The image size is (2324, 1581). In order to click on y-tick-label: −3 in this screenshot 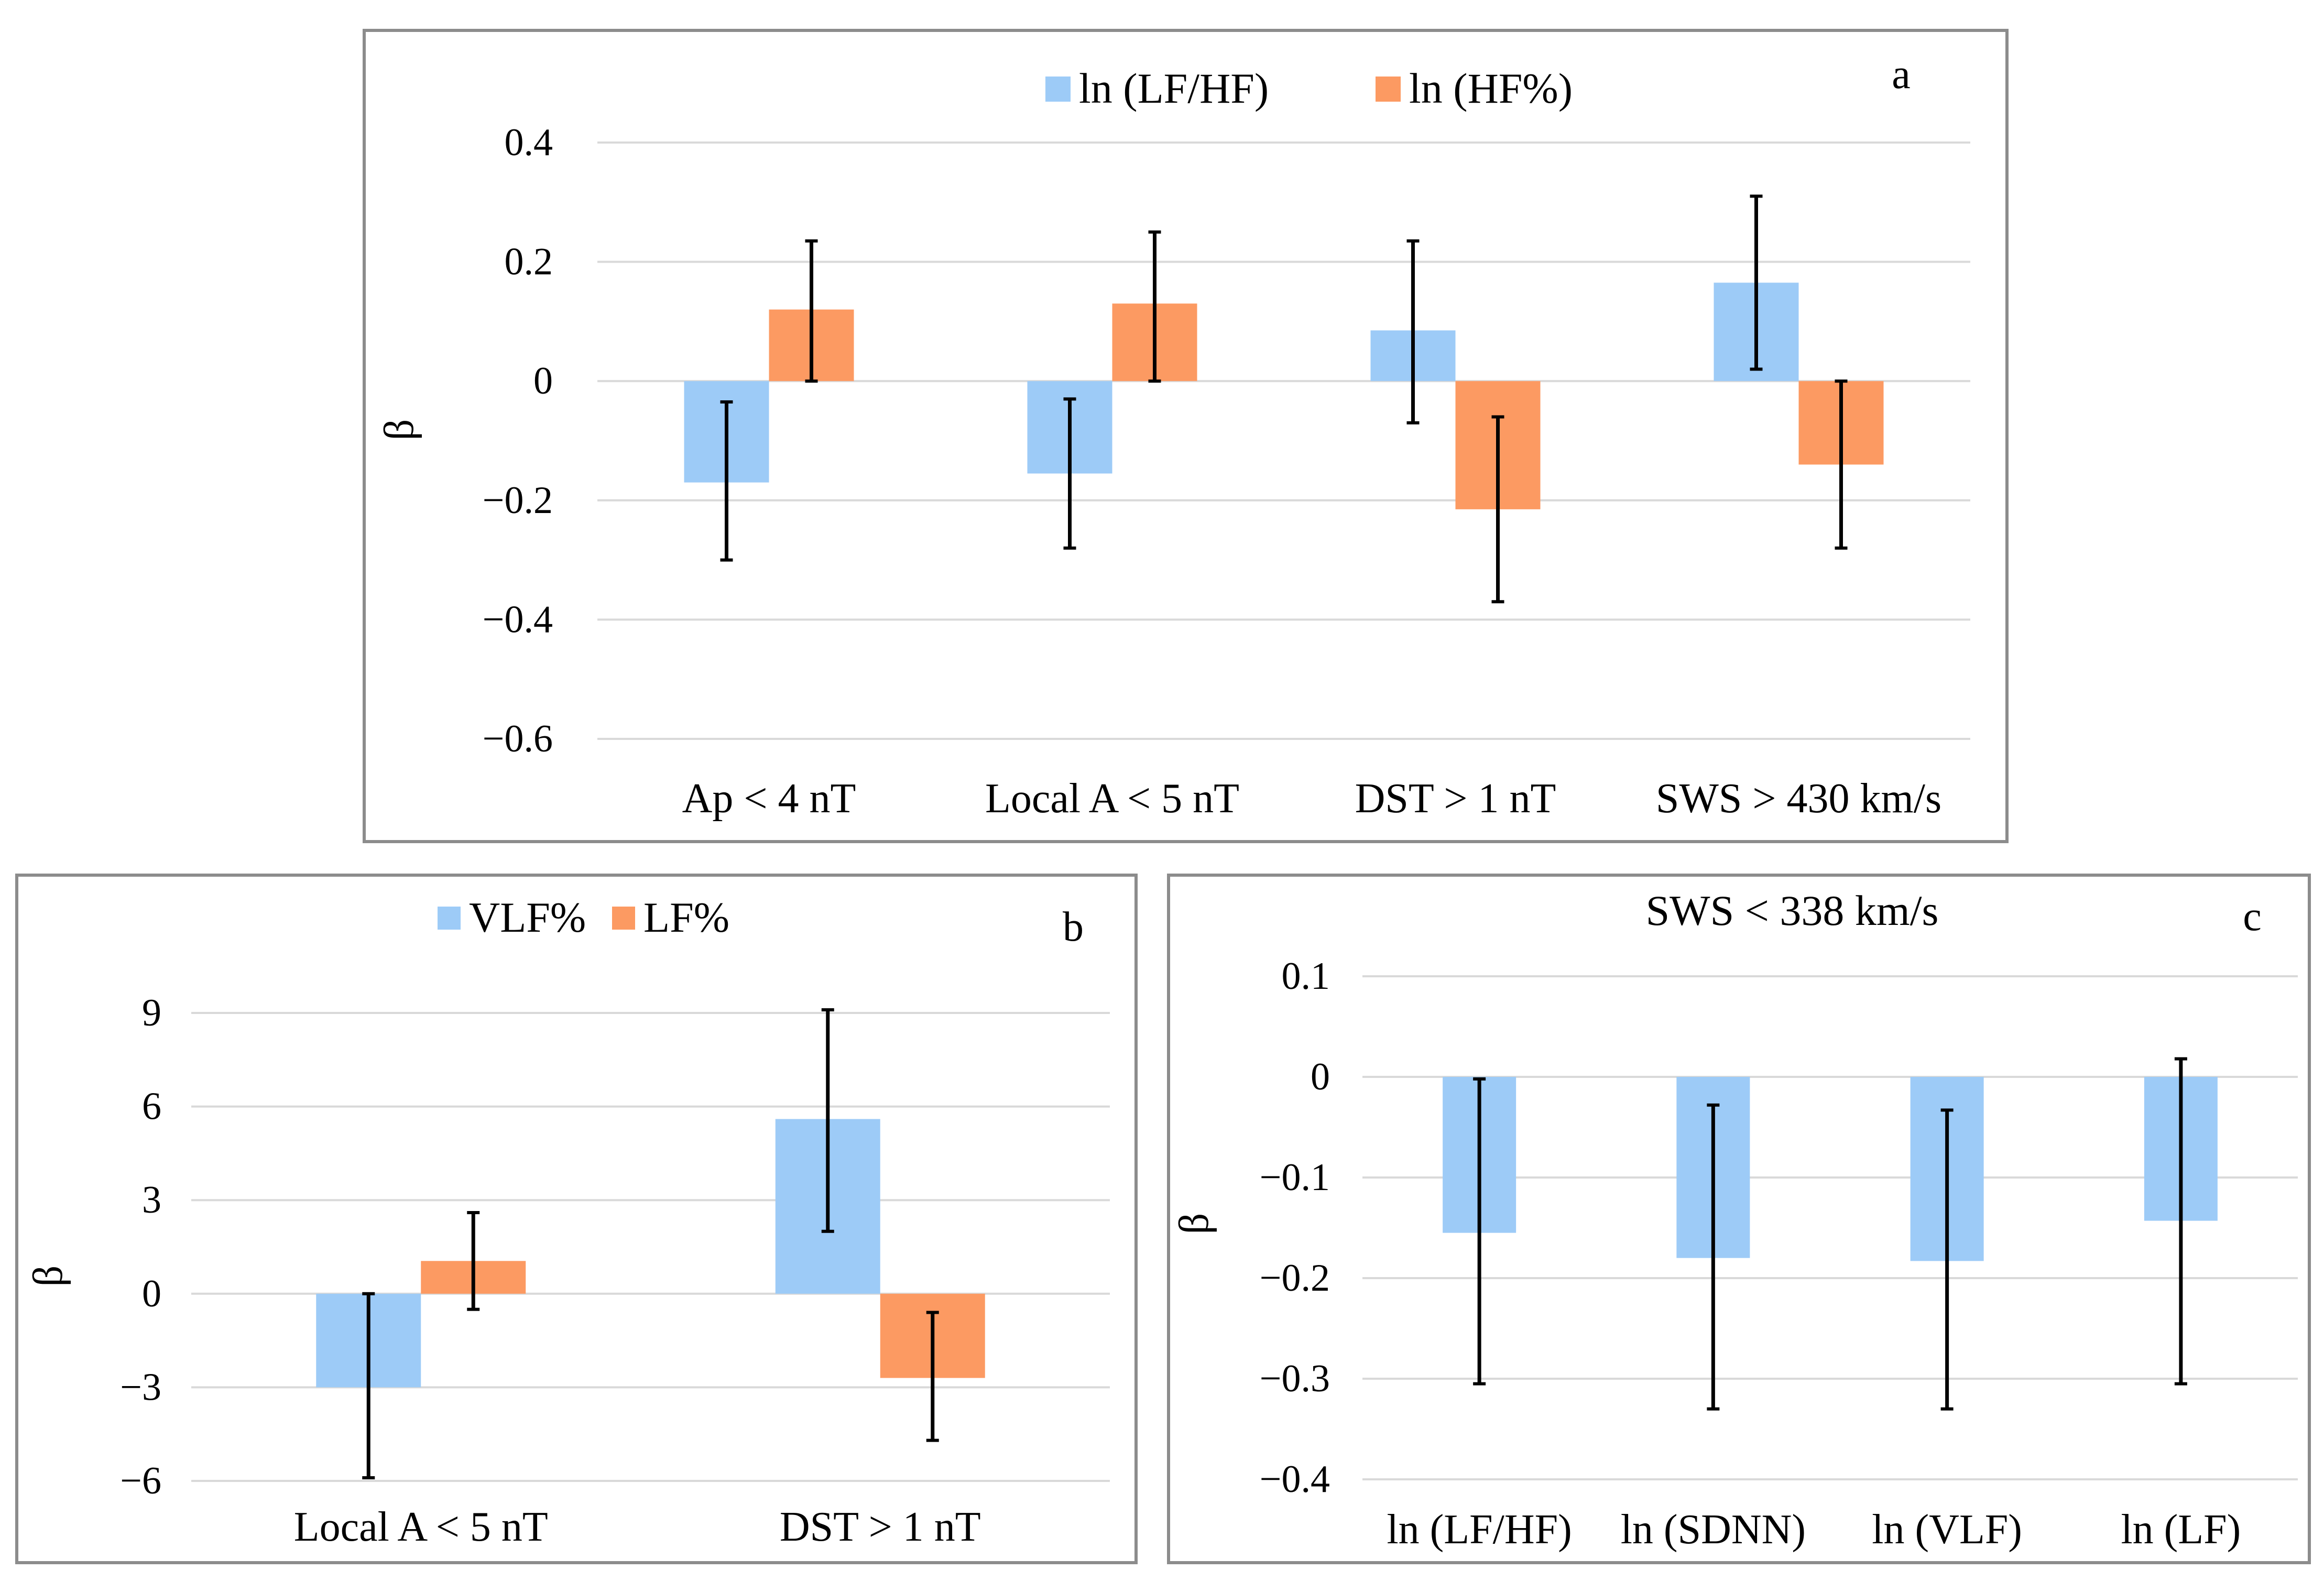, I will do `click(140, 1387)`.